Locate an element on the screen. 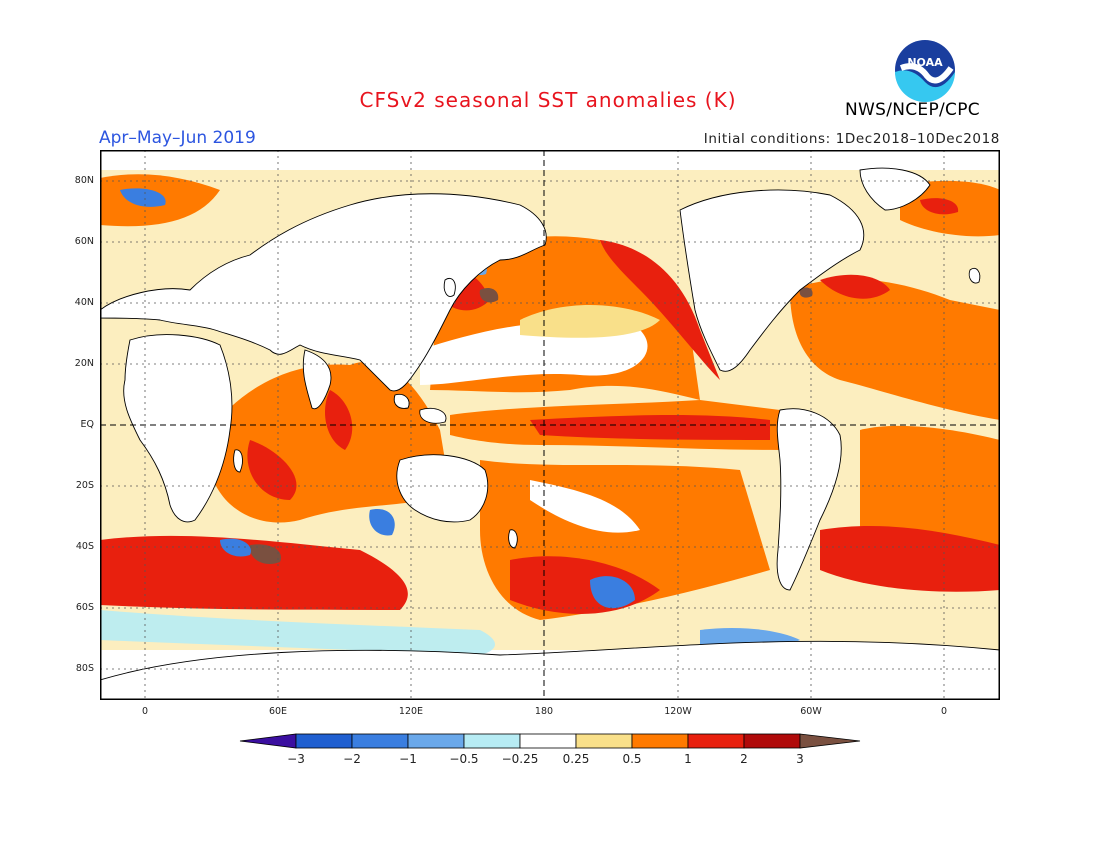  colorbar-label: −0.5 is located at coordinates (464, 759).